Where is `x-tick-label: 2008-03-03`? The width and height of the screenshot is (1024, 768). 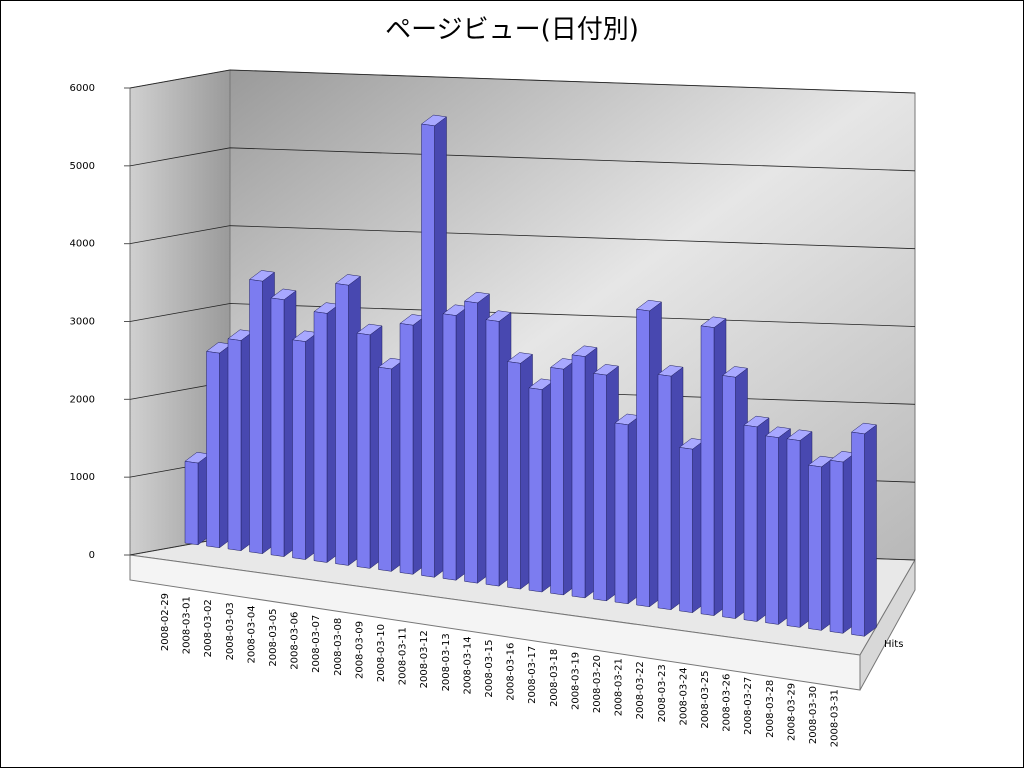 x-tick-label: 2008-03-03 is located at coordinates (230, 631).